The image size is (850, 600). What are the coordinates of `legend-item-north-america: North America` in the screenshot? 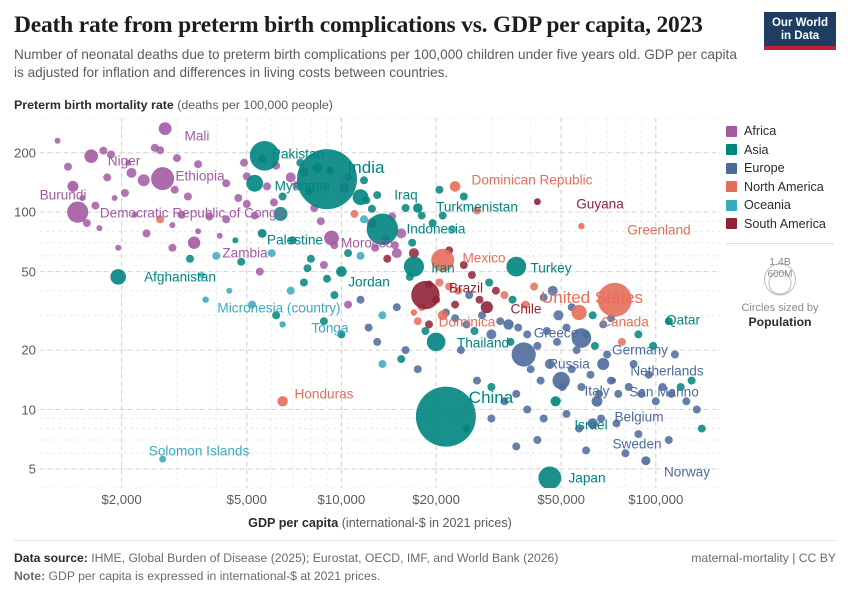 It's located at (785, 187).